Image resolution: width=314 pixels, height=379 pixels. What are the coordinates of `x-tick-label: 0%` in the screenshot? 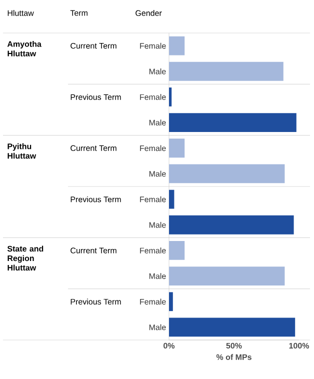 It's located at (169, 345).